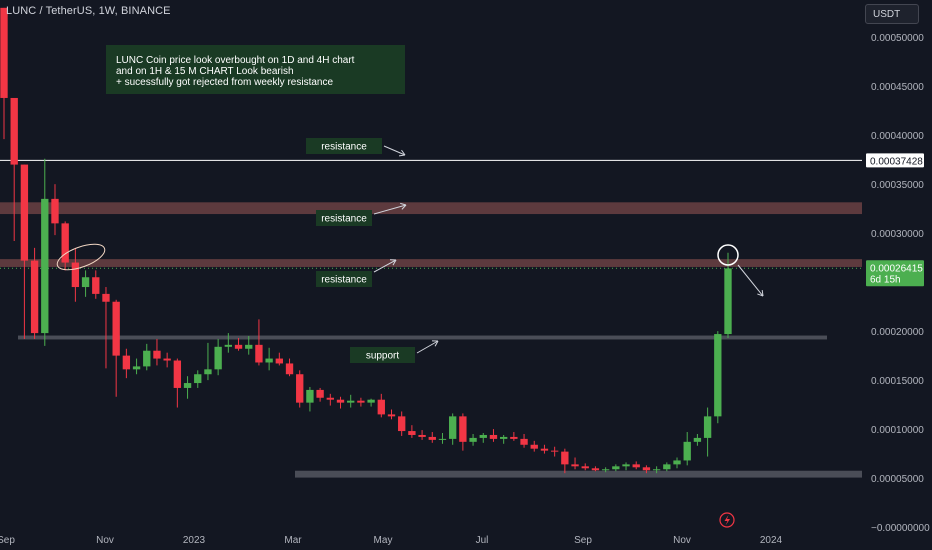 The image size is (932, 550). What do you see at coordinates (194, 540) in the screenshot?
I see `x-tick-label: 2023` at bounding box center [194, 540].